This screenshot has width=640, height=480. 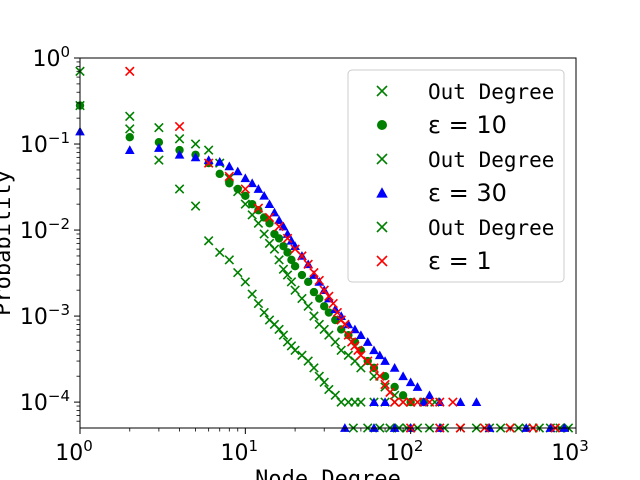 What do you see at coordinates (45, 229) in the screenshot?
I see `y-tick-label: 10⁻²` at bounding box center [45, 229].